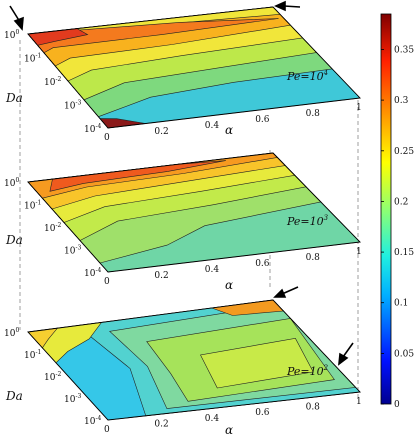 Image resolution: width=415 pixels, height=437 pixels. What do you see at coordinates (386, 209) in the screenshot?
I see `colorbar-gradient` at bounding box center [386, 209].